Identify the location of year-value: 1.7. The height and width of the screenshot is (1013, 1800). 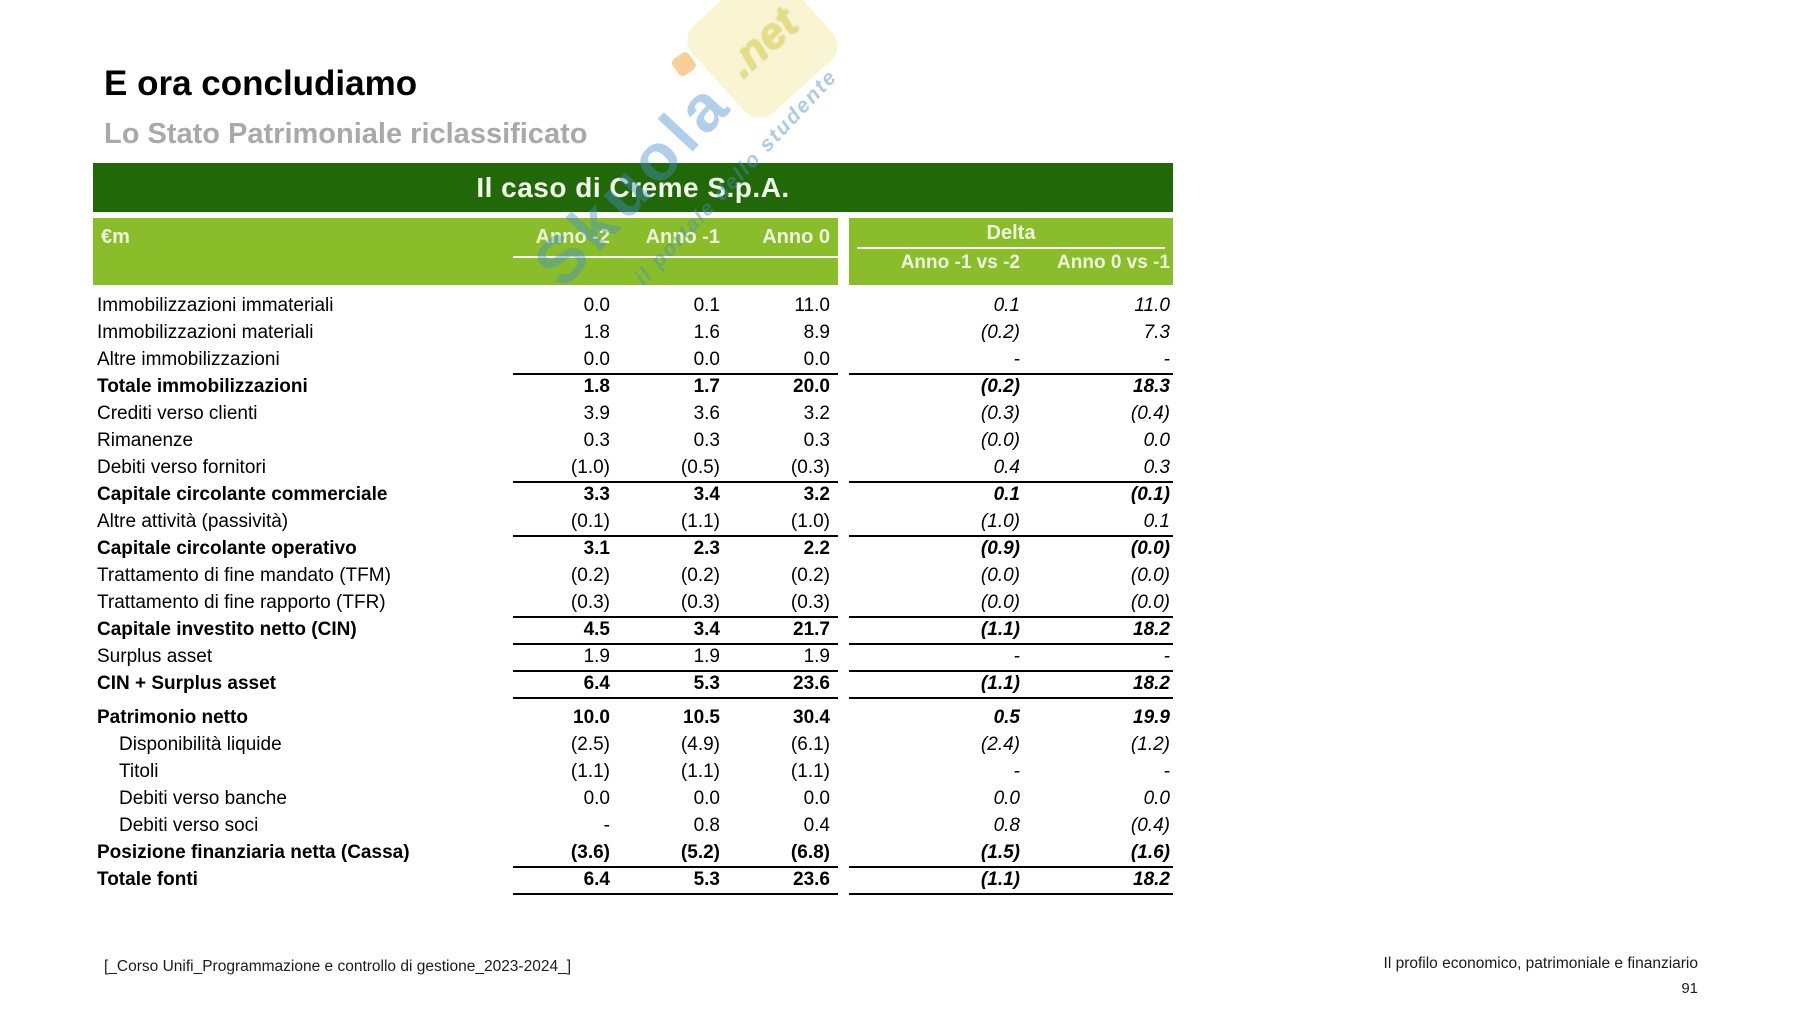
(706, 386).